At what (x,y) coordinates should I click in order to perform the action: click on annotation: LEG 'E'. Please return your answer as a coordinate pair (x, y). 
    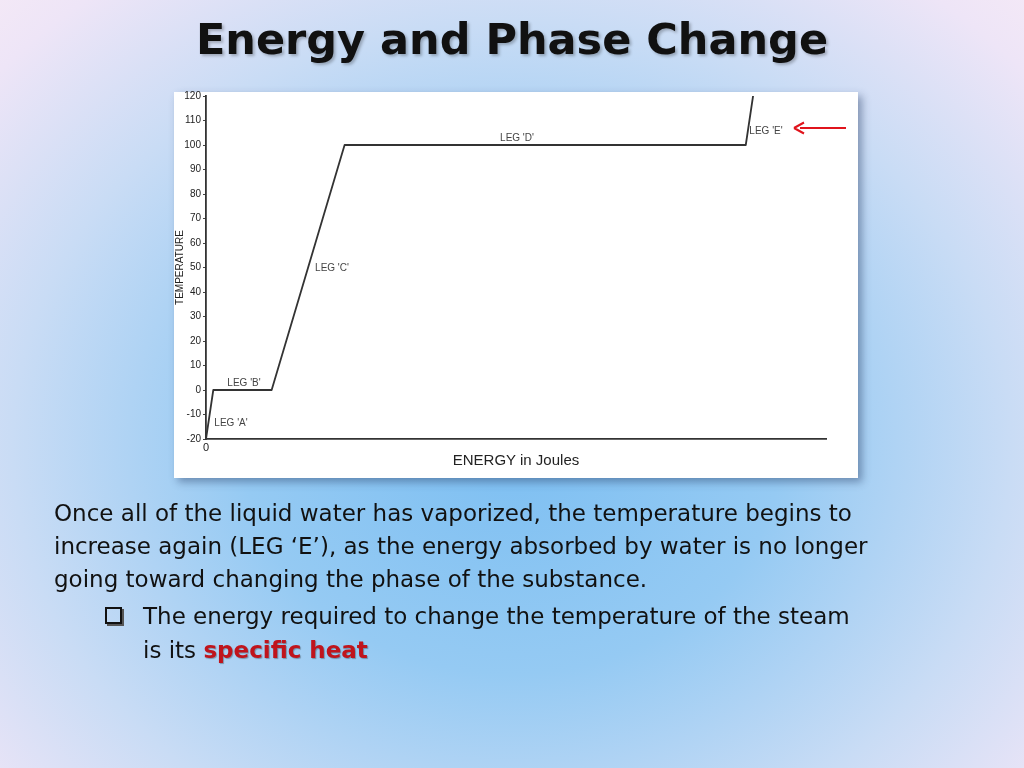
    Looking at the image, I should click on (766, 130).